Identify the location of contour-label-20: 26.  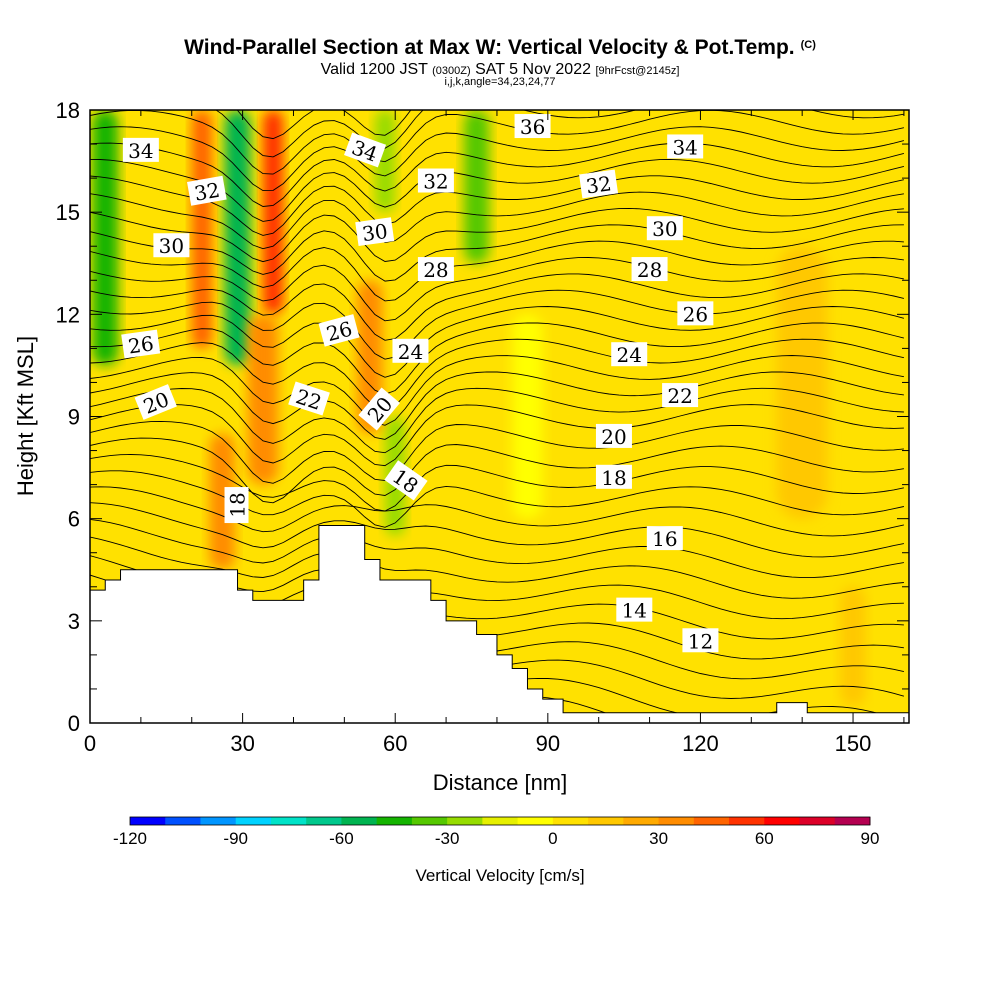
(695, 313).